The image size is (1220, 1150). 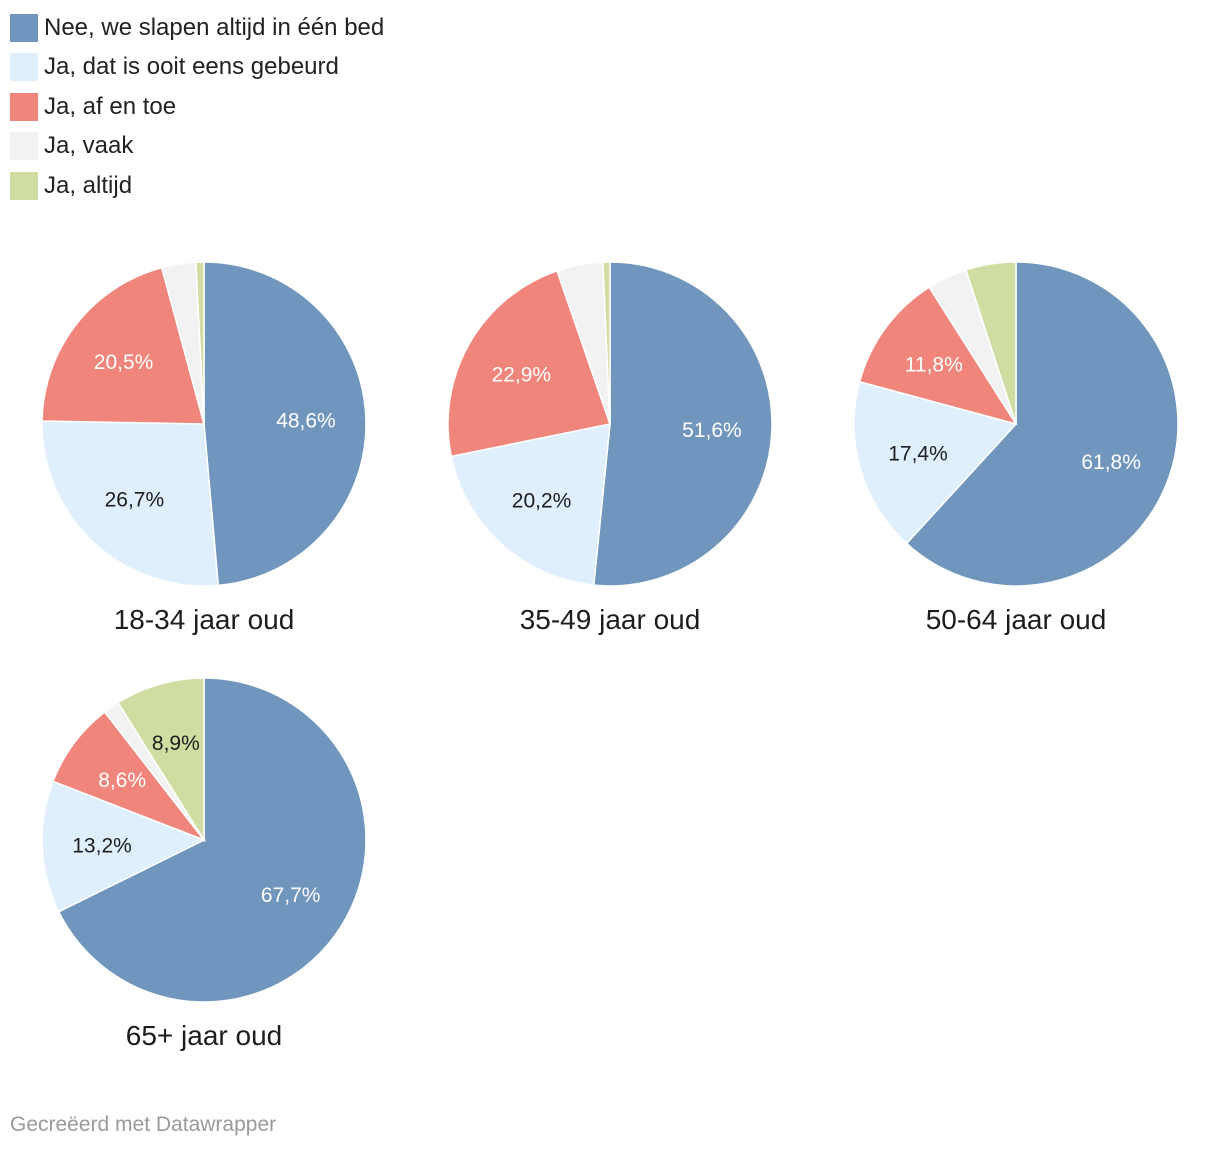 I want to click on pie-title: 65+ jaar oud, so click(x=204, y=1035).